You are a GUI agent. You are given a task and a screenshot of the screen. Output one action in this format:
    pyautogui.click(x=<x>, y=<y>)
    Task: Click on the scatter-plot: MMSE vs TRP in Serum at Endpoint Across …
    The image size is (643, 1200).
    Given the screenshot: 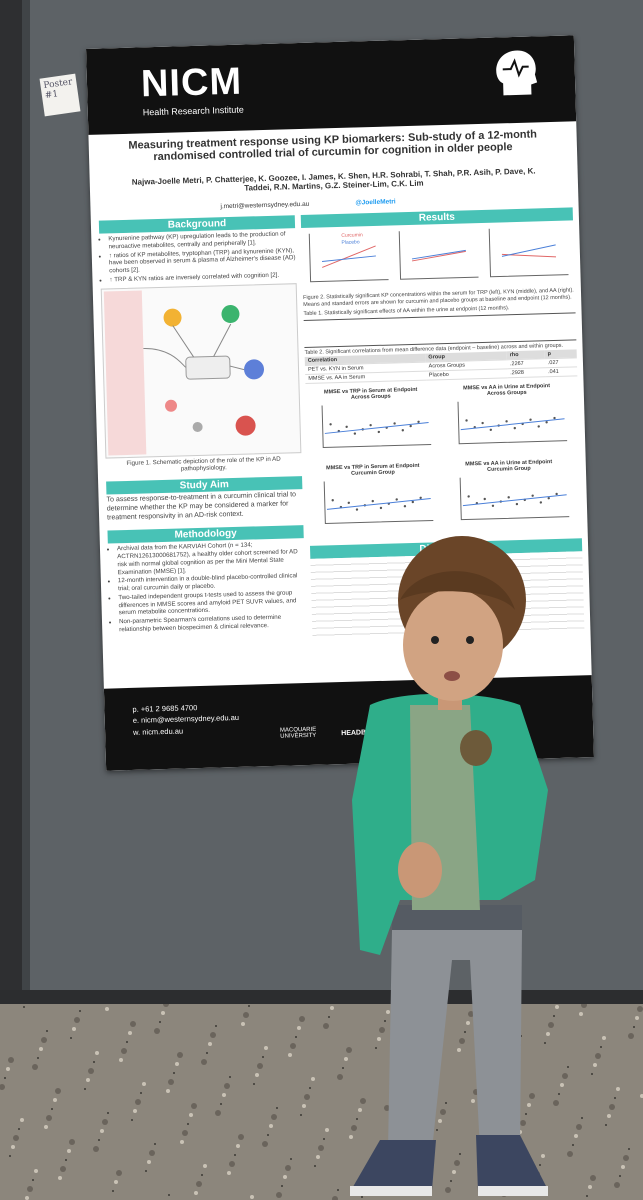 What is the action you would take?
    pyautogui.click(x=372, y=424)
    